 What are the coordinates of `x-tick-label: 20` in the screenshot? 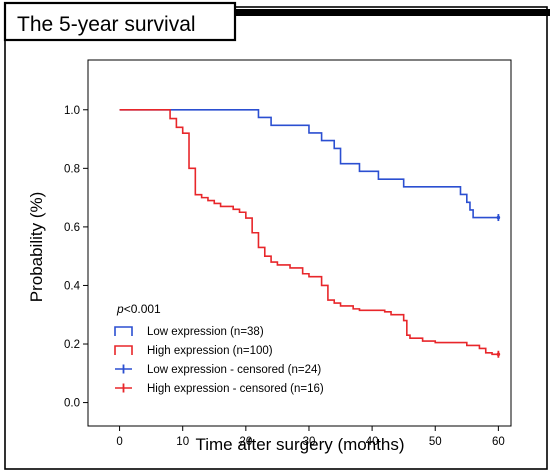 It's located at (245, 442).